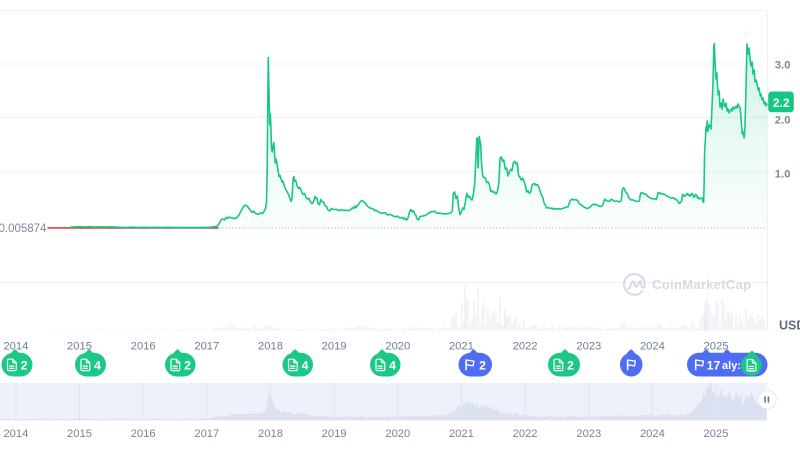 The image size is (800, 450). What do you see at coordinates (23, 229) in the screenshot?
I see `svg-text: 0.005874` at bounding box center [23, 229].